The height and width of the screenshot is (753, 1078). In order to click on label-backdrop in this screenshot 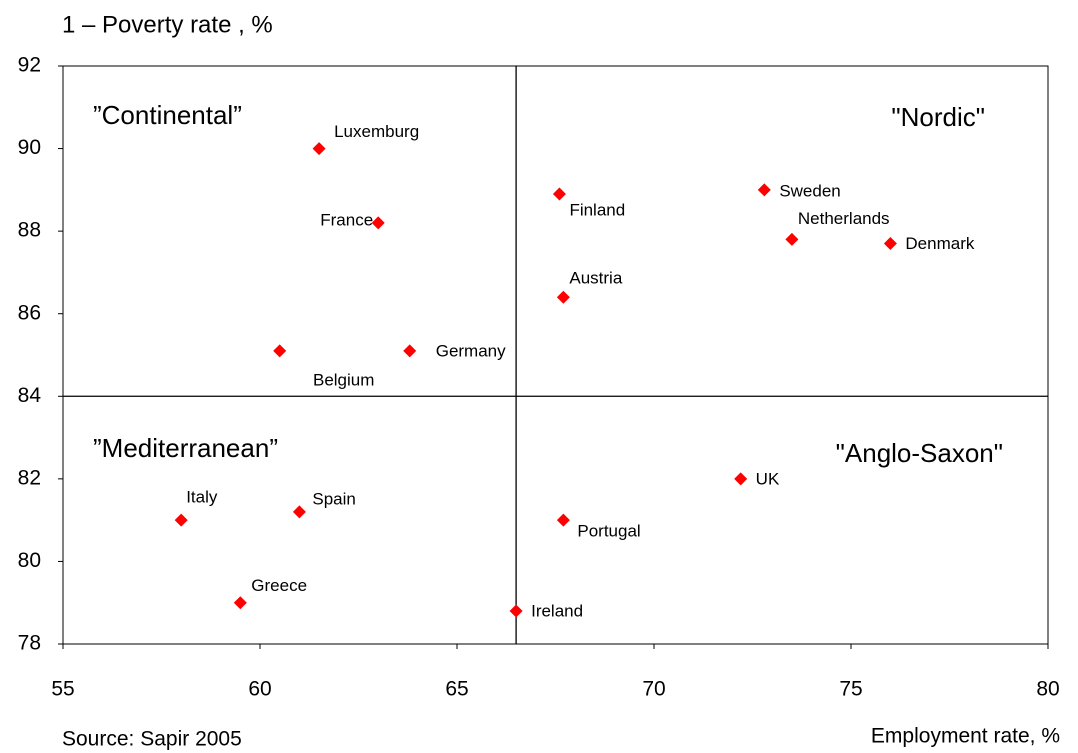, I will do `click(343, 380)`.